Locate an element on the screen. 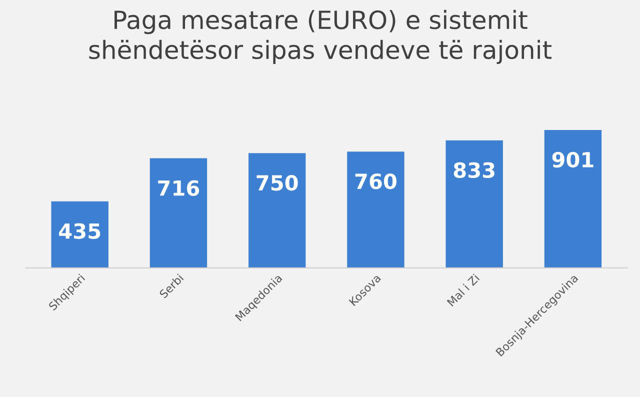 This screenshot has height=397, width=640. data-label: 716 is located at coordinates (179, 188).